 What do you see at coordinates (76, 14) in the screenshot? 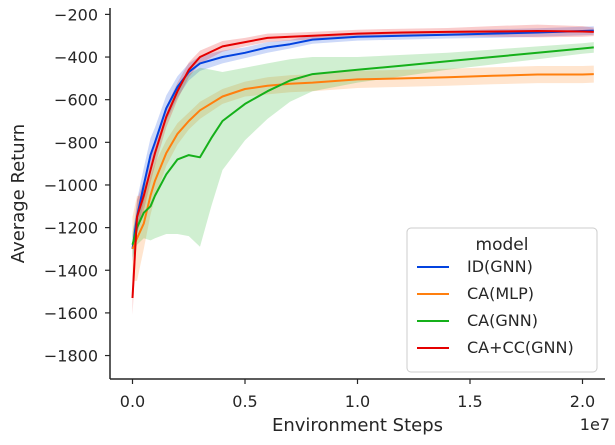
I see `y-tick-label: −200` at bounding box center [76, 14].